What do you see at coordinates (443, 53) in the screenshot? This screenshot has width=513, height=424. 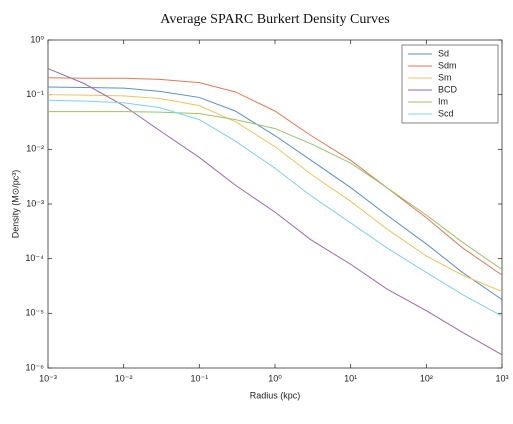 I see `legend-label: Sd` at bounding box center [443, 53].